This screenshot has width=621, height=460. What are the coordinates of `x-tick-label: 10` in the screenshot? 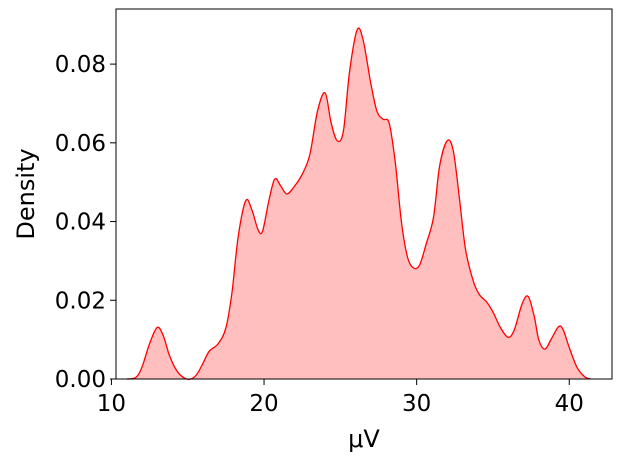 It's located at (111, 404).